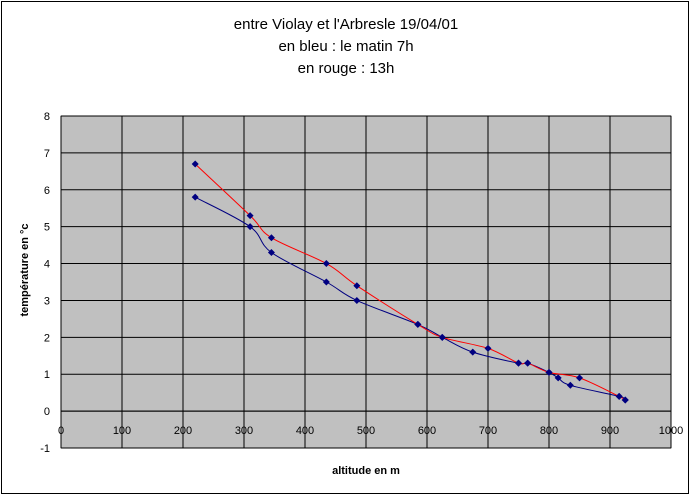  I want to click on x-tick-label: 700, so click(488, 431).